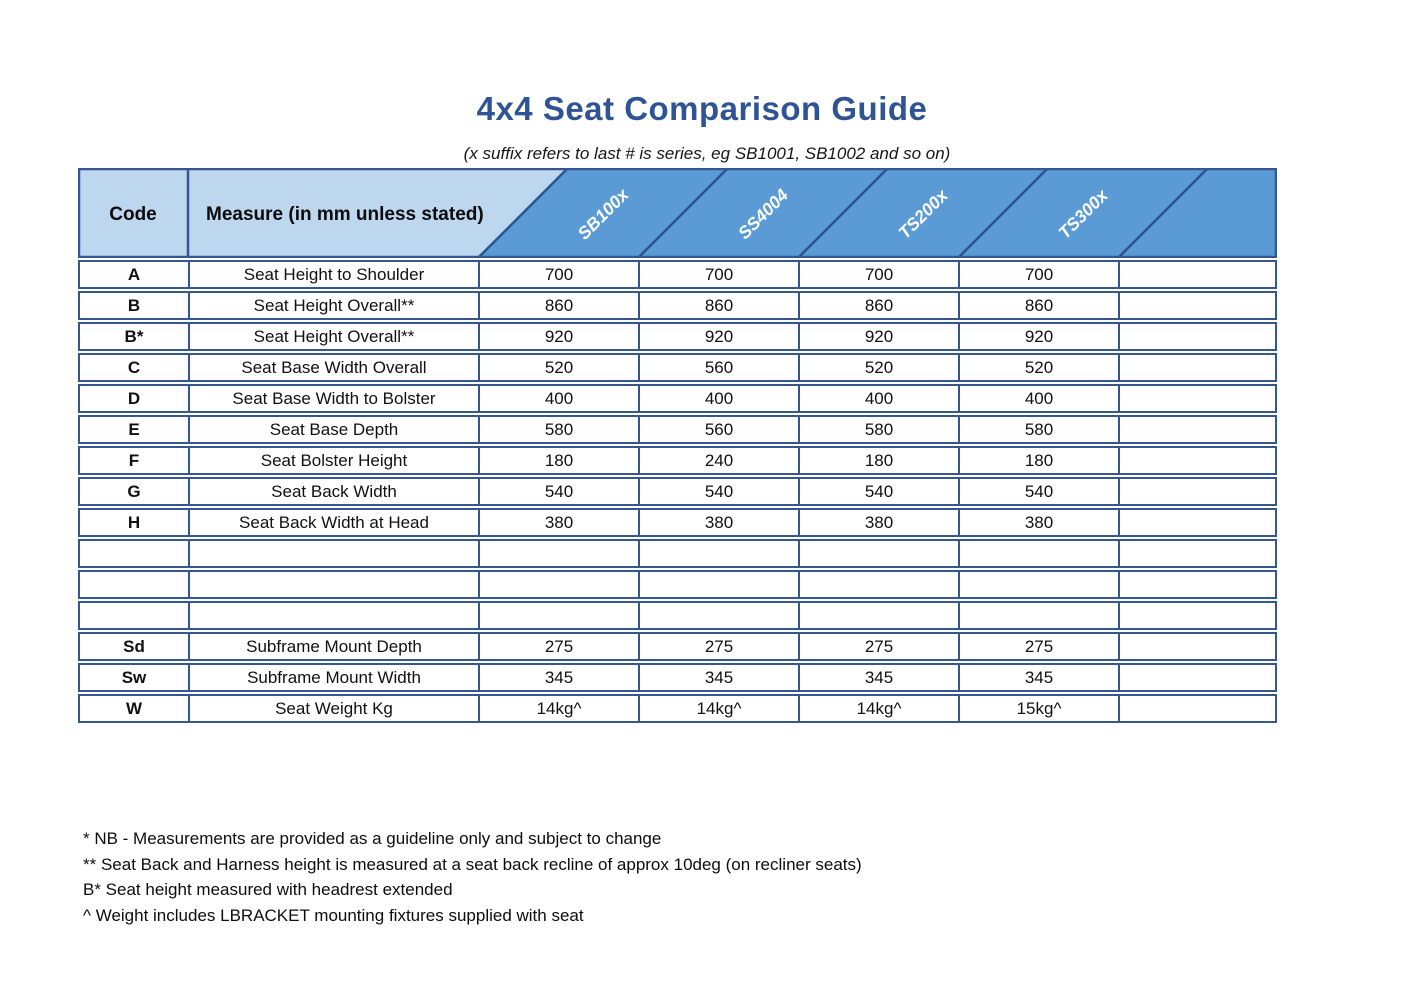 The height and width of the screenshot is (1000, 1414). What do you see at coordinates (876, 213) in the screenshot?
I see `header-dark-band` at bounding box center [876, 213].